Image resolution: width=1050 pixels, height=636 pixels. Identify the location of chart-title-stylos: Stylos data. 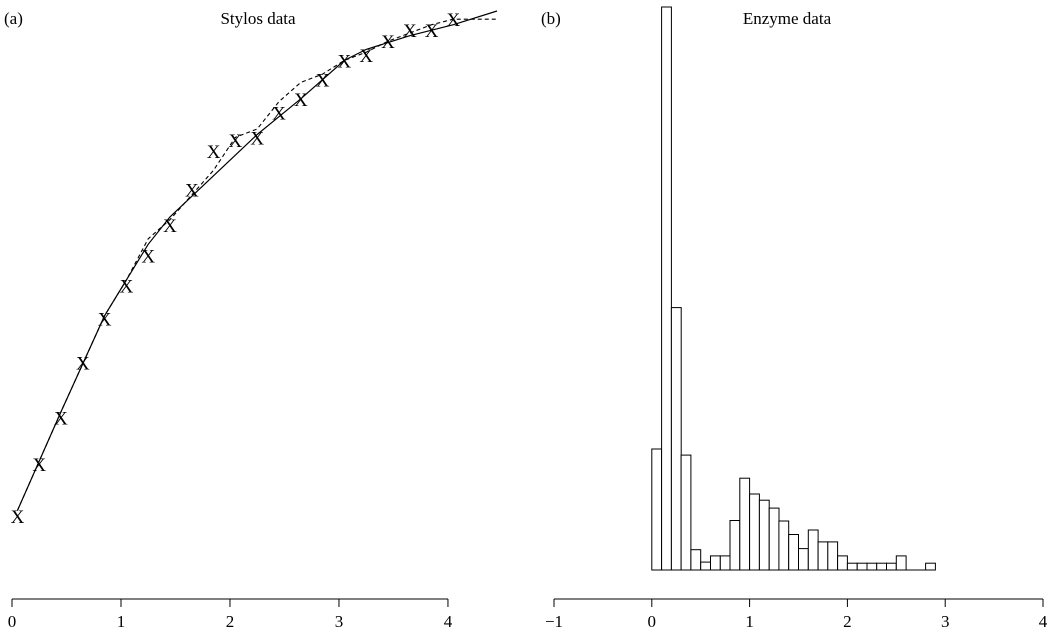
(258, 18).